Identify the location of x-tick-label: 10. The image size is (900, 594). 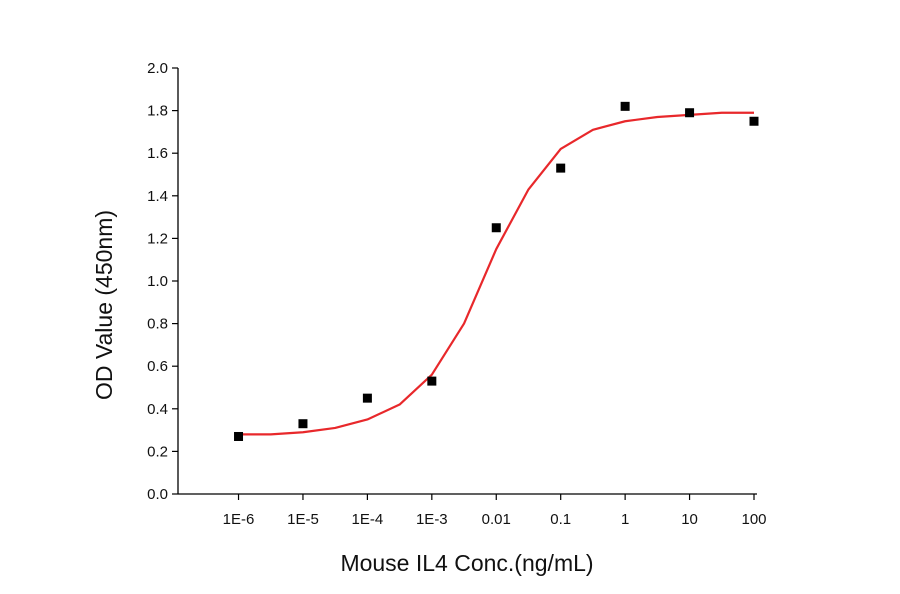
(689, 519).